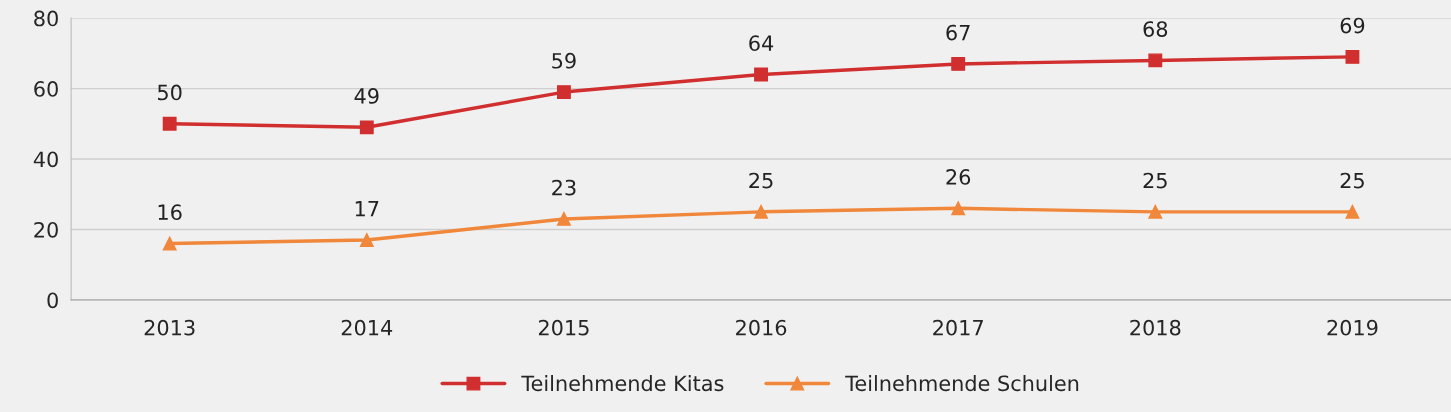 The image size is (1451, 412). Describe the element at coordinates (761, 327) in the screenshot. I see `x-tick-label: 2016` at that location.